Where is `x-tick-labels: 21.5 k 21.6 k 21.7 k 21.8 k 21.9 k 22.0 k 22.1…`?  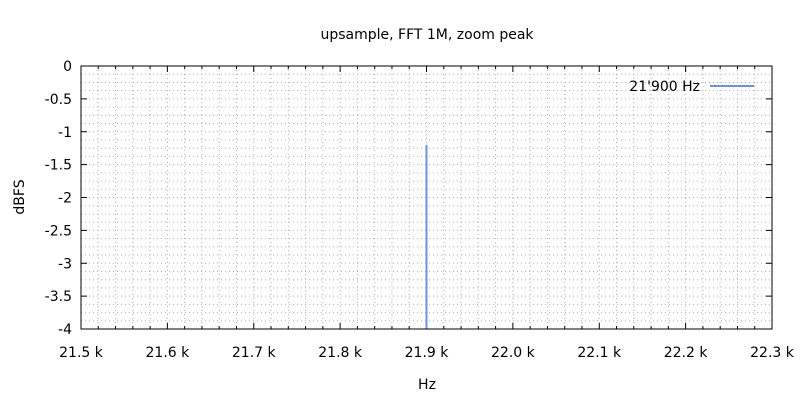 x-tick-labels: 21.5 k 21.6 k 21.7 k 21.8 k 21.9 k 22.0 k 22.1… is located at coordinates (427, 353).